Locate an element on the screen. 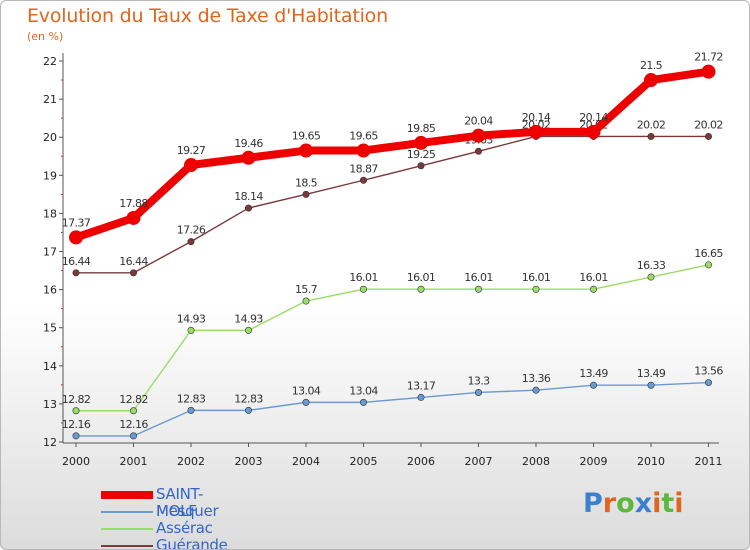 This screenshot has height=550, width=750. x-tick-label: 2000 is located at coordinates (76, 461).